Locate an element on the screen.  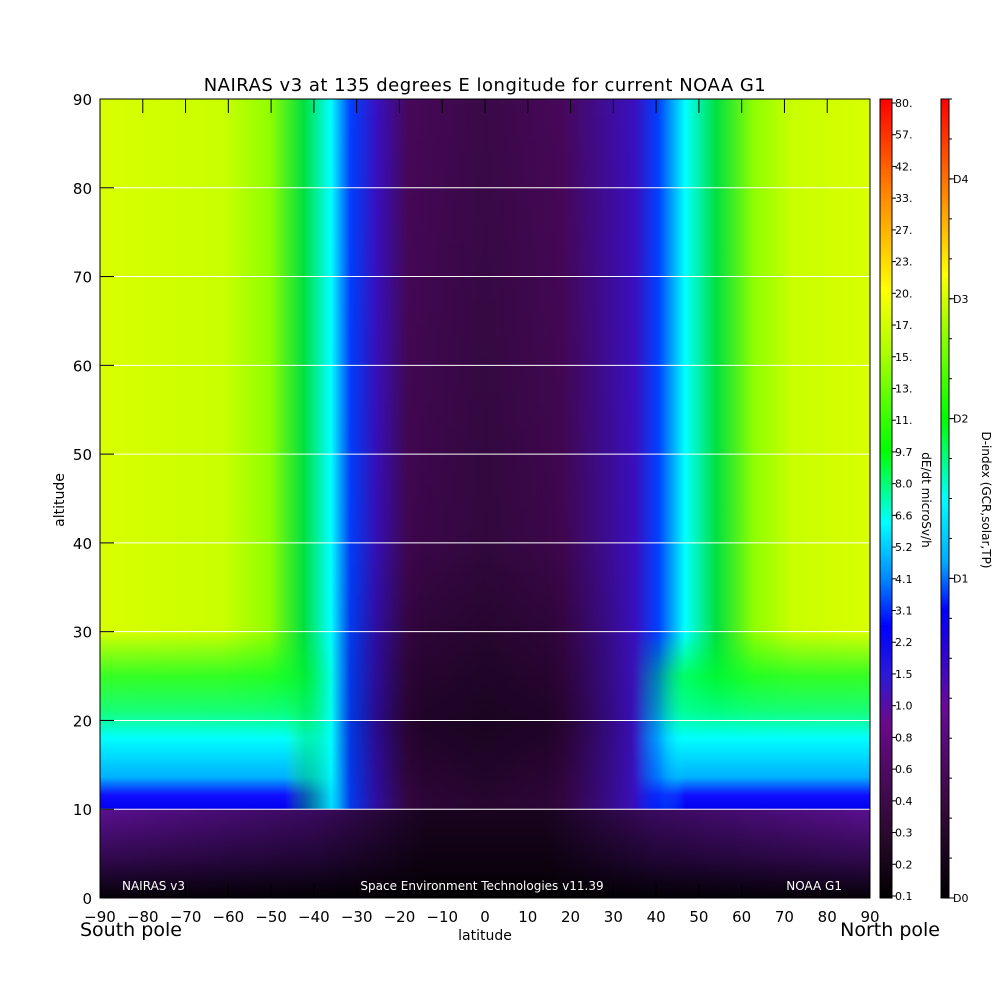
y-tick-label: 20 is located at coordinates (82, 721).